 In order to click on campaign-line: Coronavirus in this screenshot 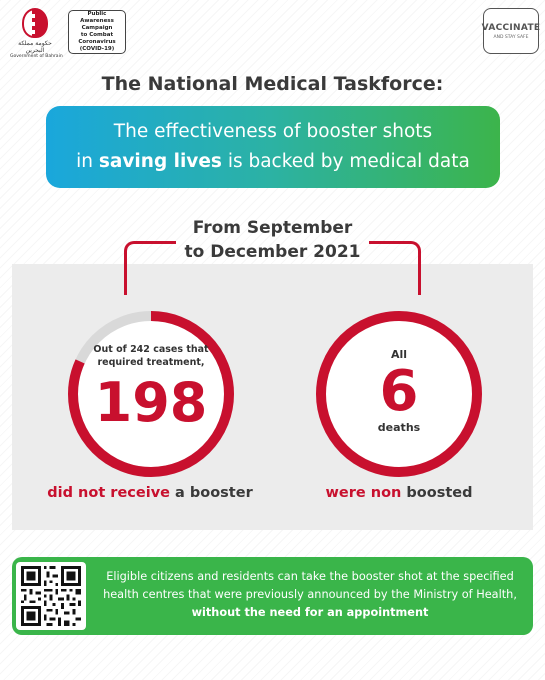, I will do `click(97, 42)`.